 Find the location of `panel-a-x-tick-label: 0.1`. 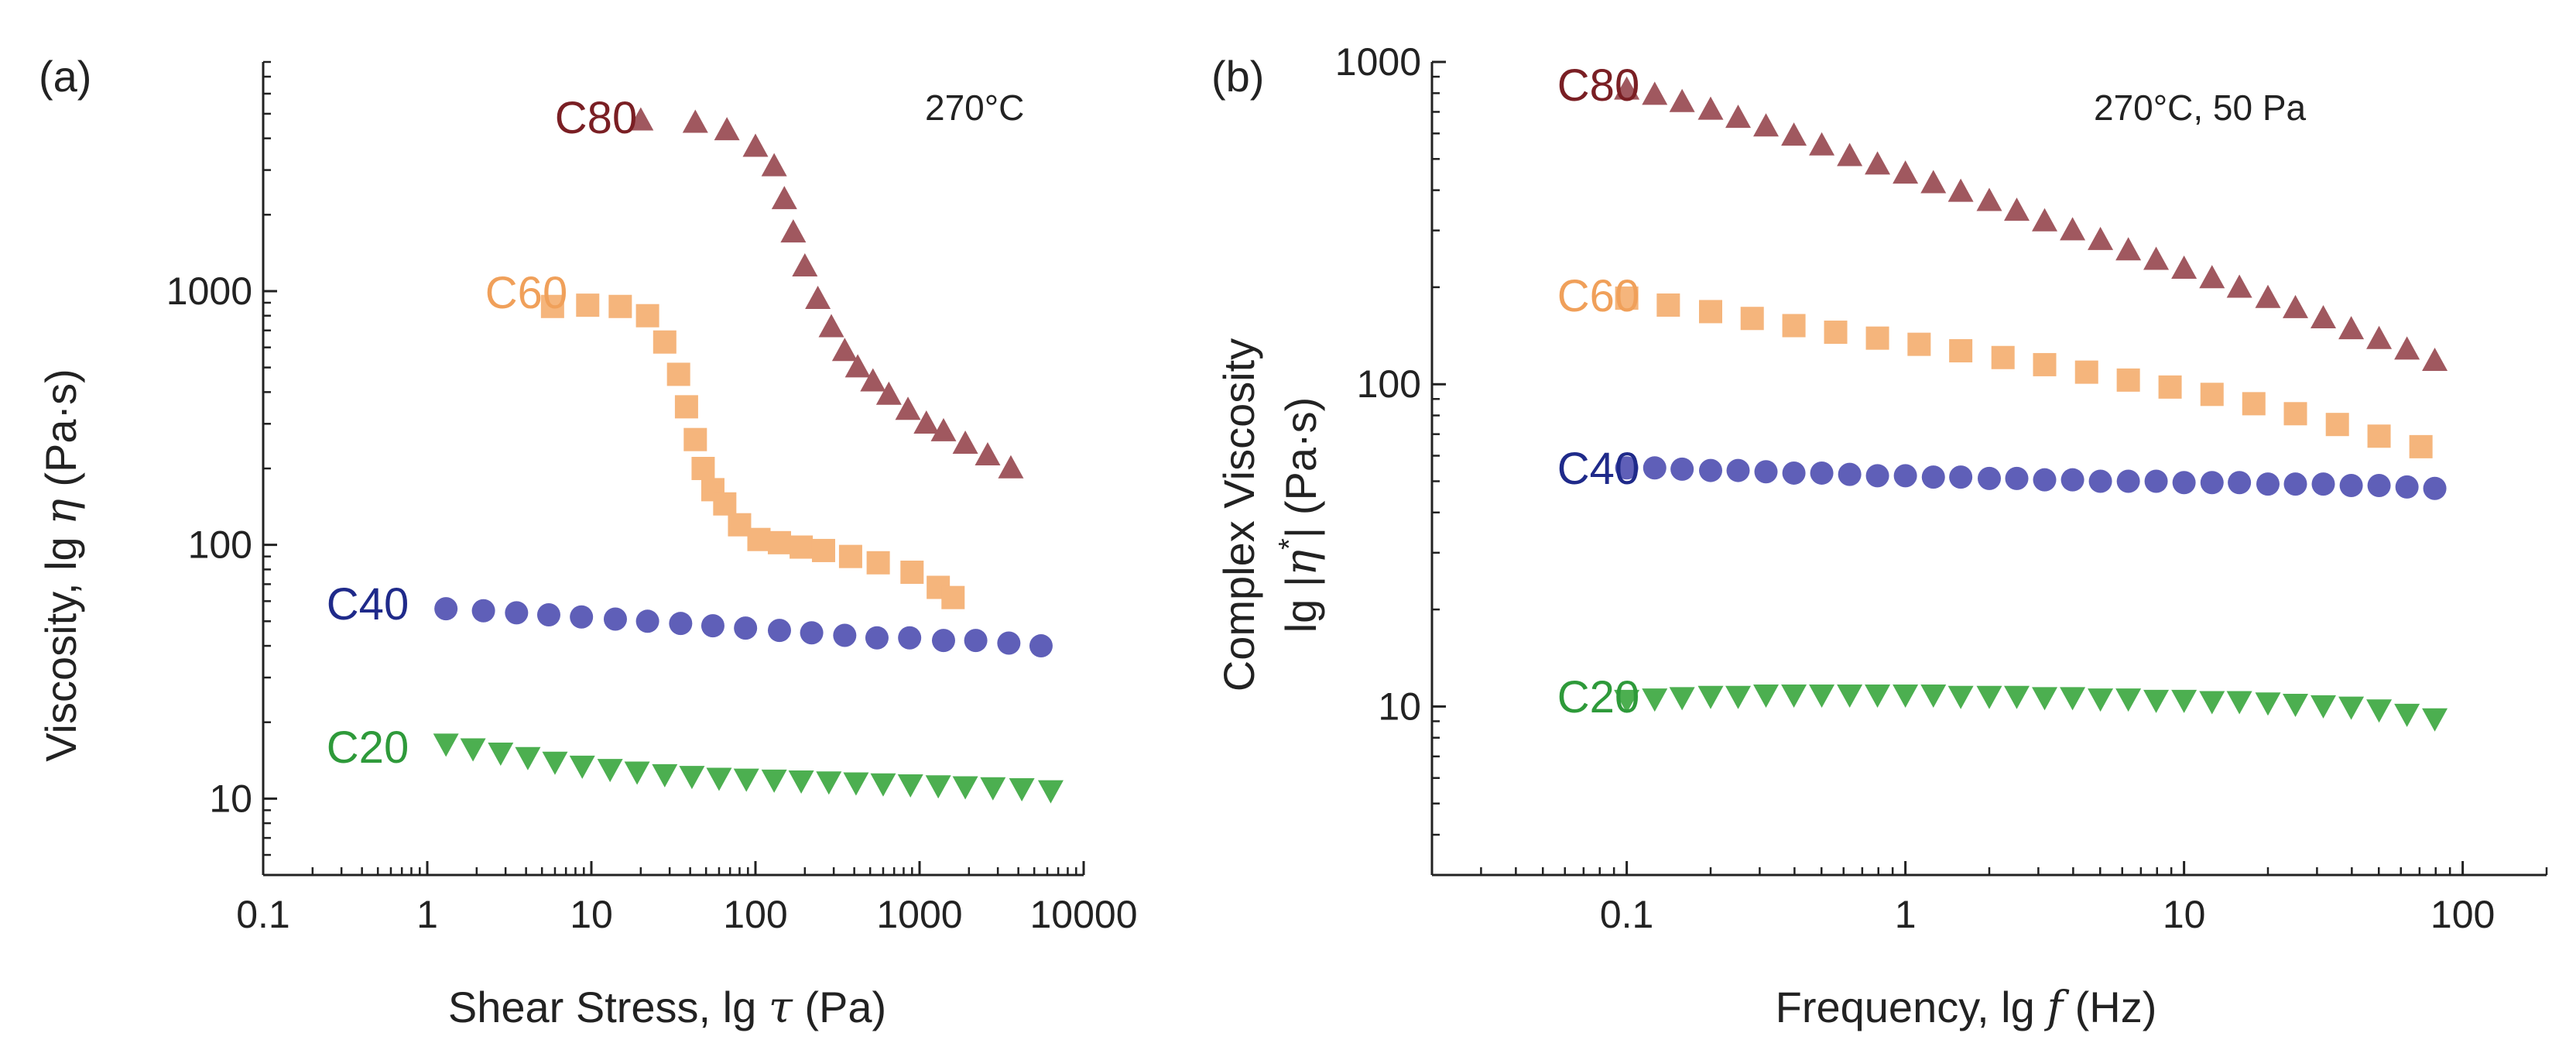

panel-a-x-tick-label: 0.1 is located at coordinates (263, 914).